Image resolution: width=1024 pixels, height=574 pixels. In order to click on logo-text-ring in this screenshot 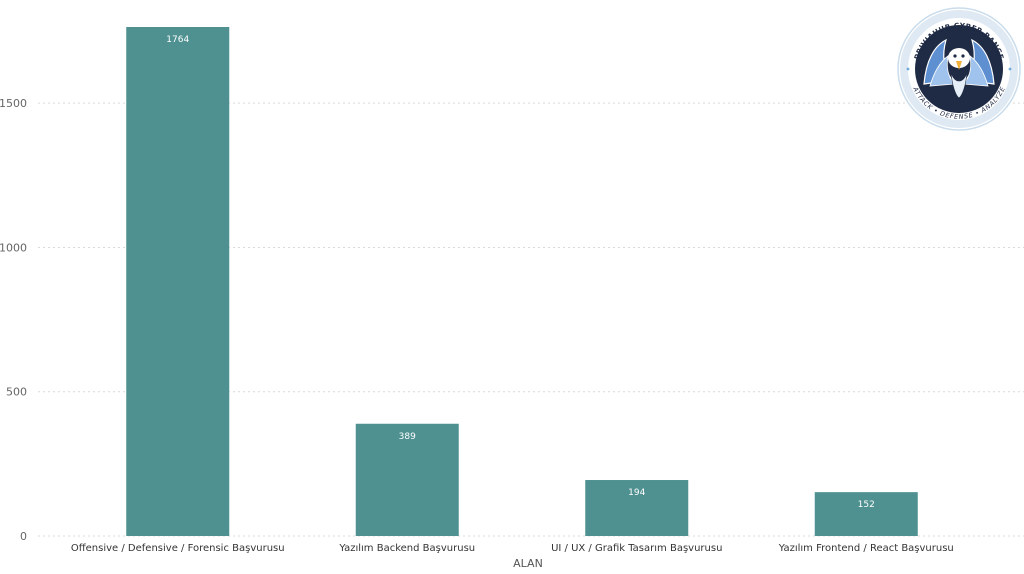, I will do `click(959, 69)`.